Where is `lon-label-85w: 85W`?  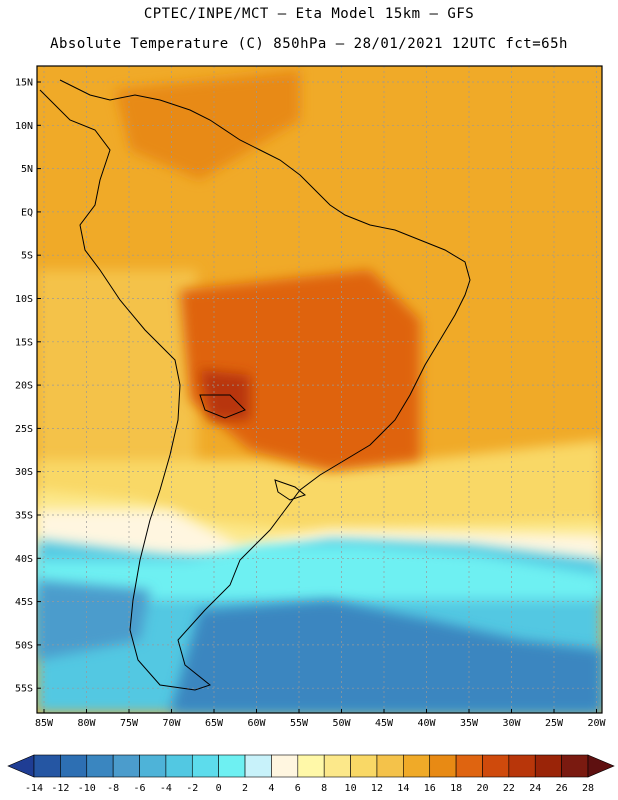
lon-label-85w: 85W is located at coordinates (44, 723).